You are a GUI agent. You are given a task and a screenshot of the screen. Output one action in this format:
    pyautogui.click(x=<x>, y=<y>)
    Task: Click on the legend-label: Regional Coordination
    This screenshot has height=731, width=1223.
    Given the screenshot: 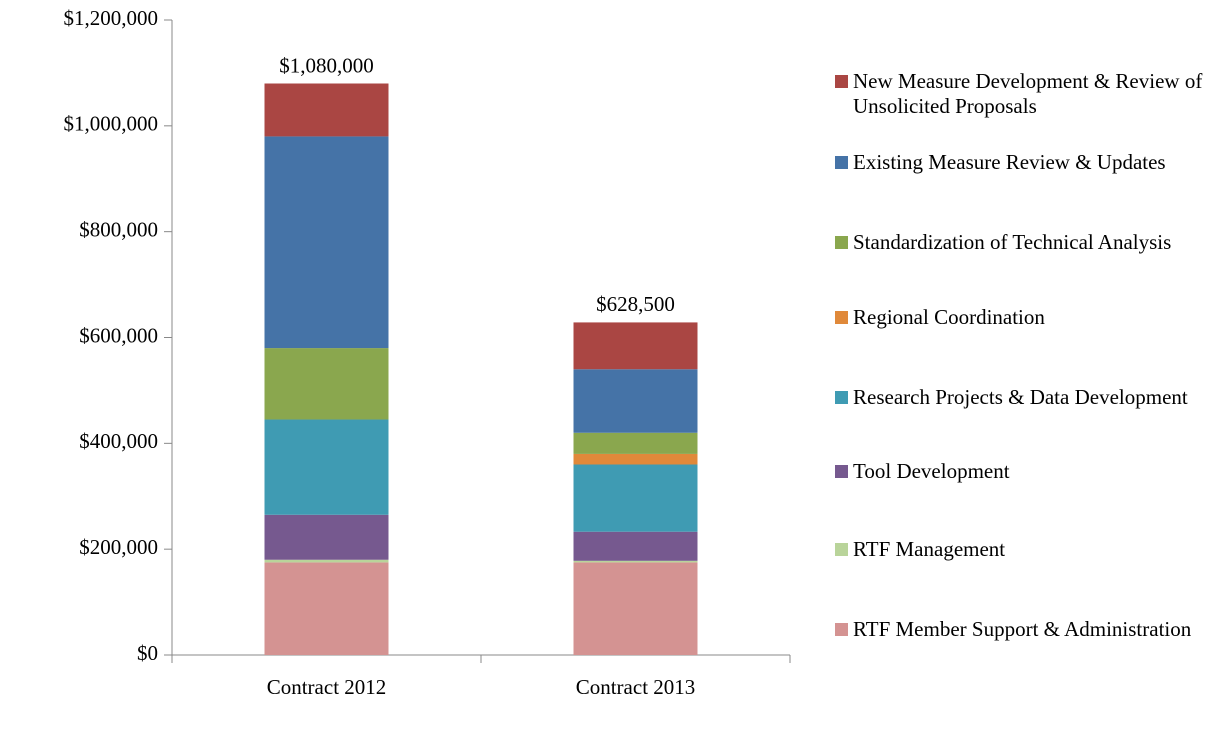 What is the action you would take?
    pyautogui.click(x=949, y=317)
    